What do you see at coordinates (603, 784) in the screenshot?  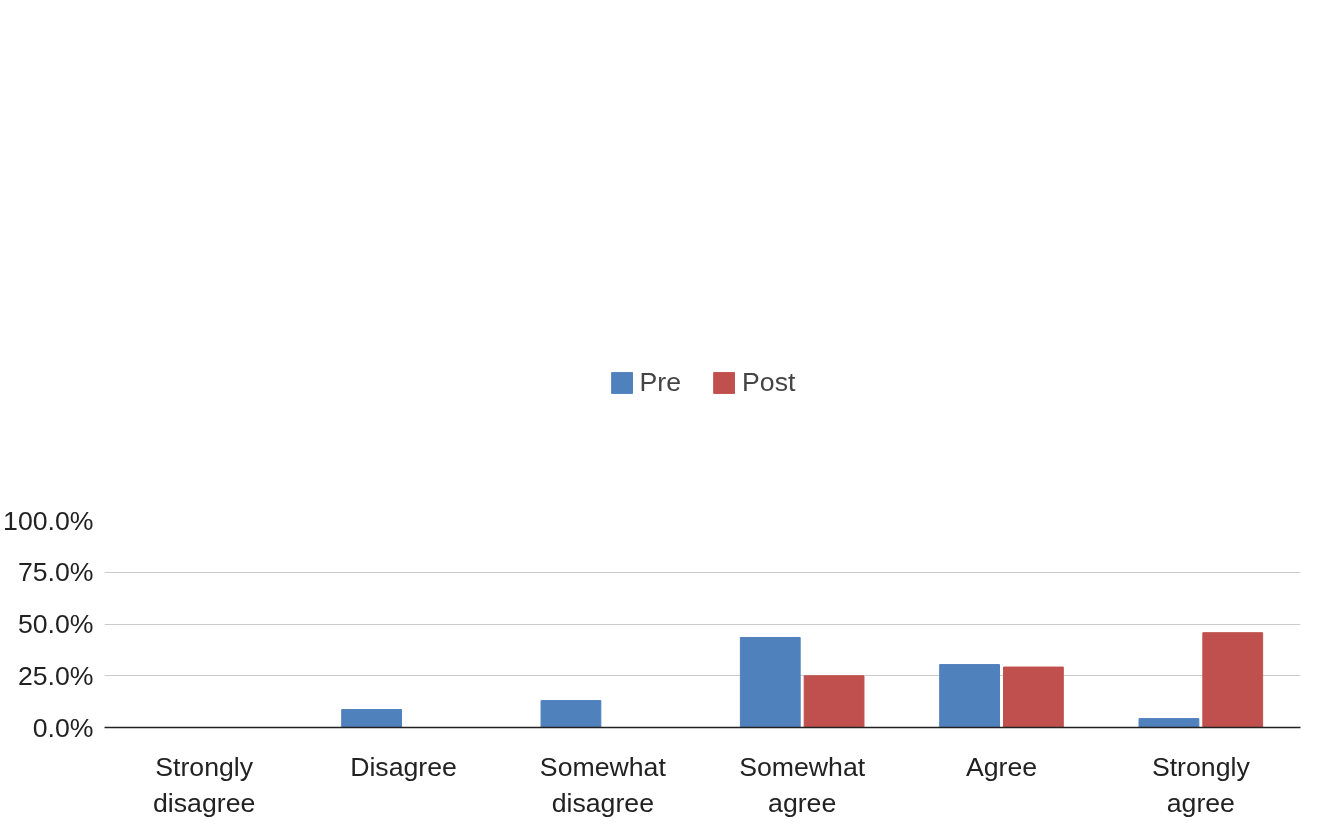 I see `x-tick-label: Somewhat disagree` at bounding box center [603, 784].